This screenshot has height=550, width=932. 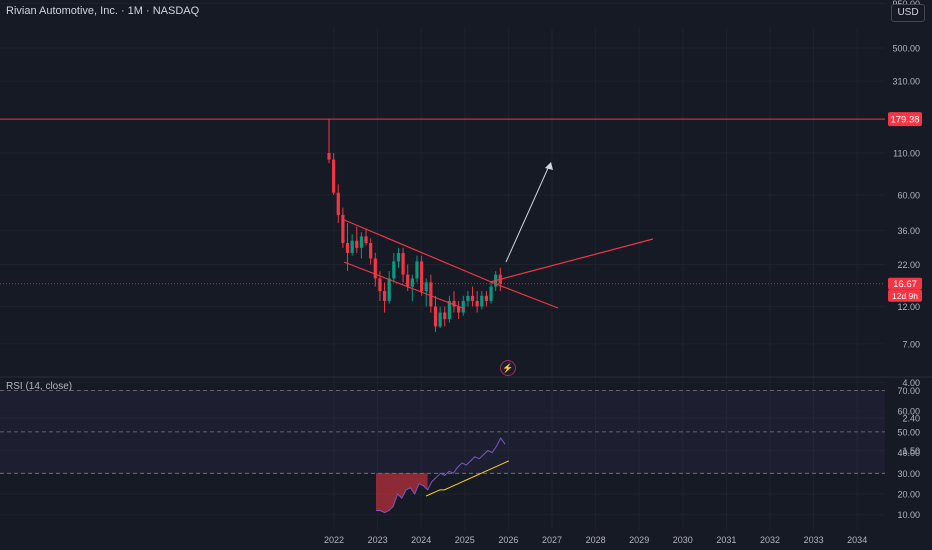 I want to click on time-axis-label: 2025, so click(x=465, y=540).